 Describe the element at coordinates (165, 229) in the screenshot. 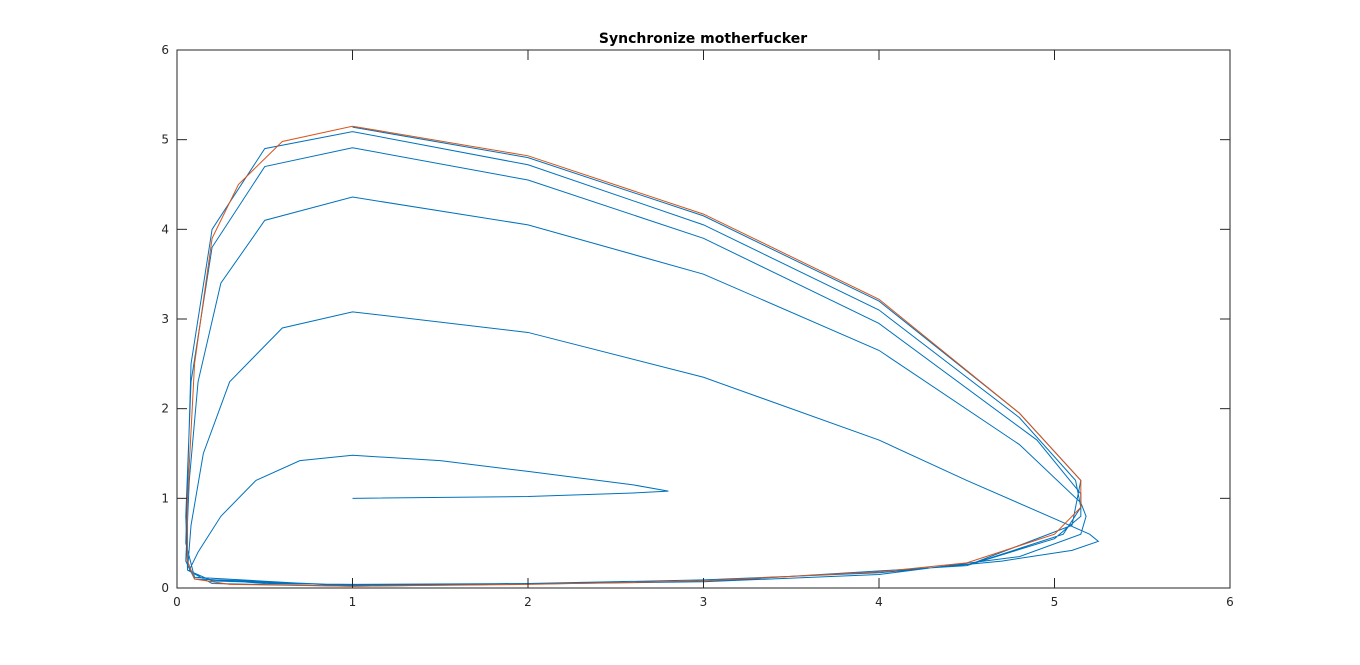

I see `y-tick-label: 4` at that location.